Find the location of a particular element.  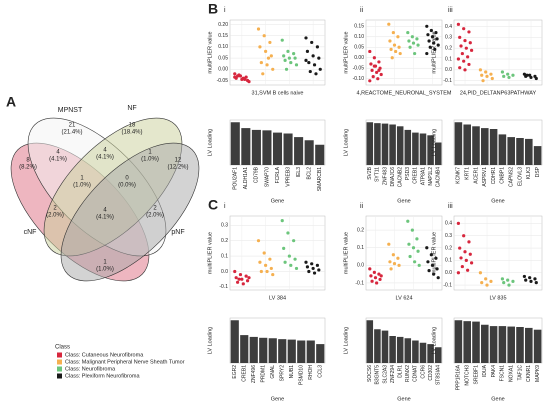

x-tick-label: ASPRV1 is located at coordinates (485, 177).